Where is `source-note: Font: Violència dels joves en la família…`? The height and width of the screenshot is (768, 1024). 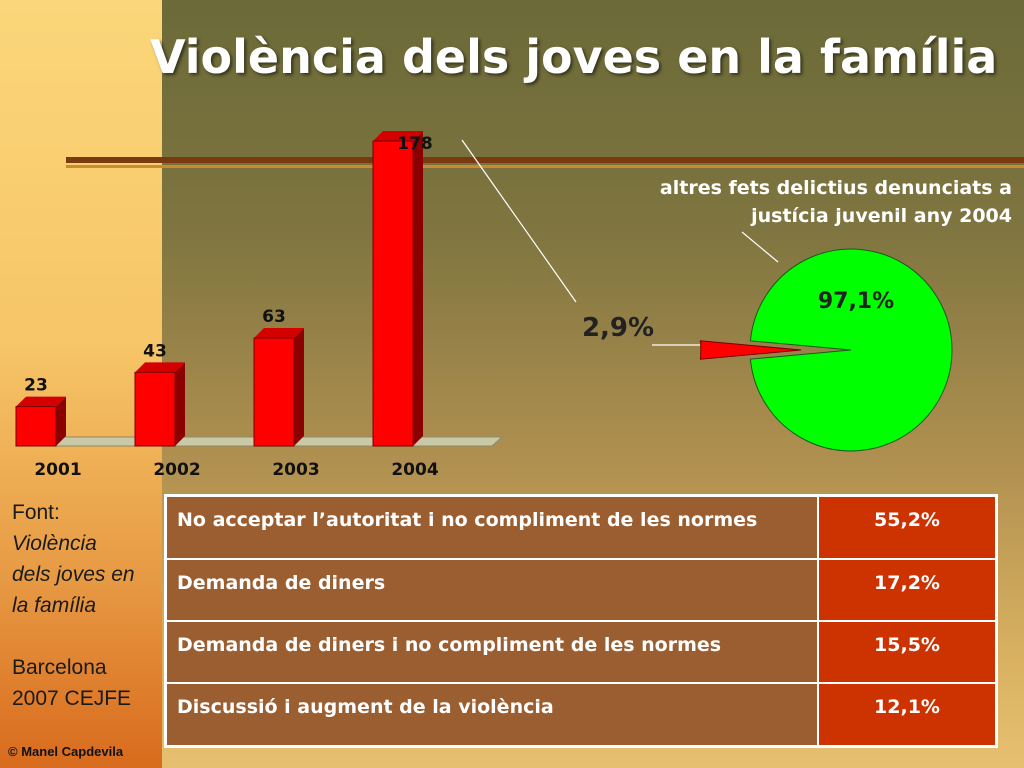 source-note: Font: Violència dels joves en la família… is located at coordinates (73, 605).